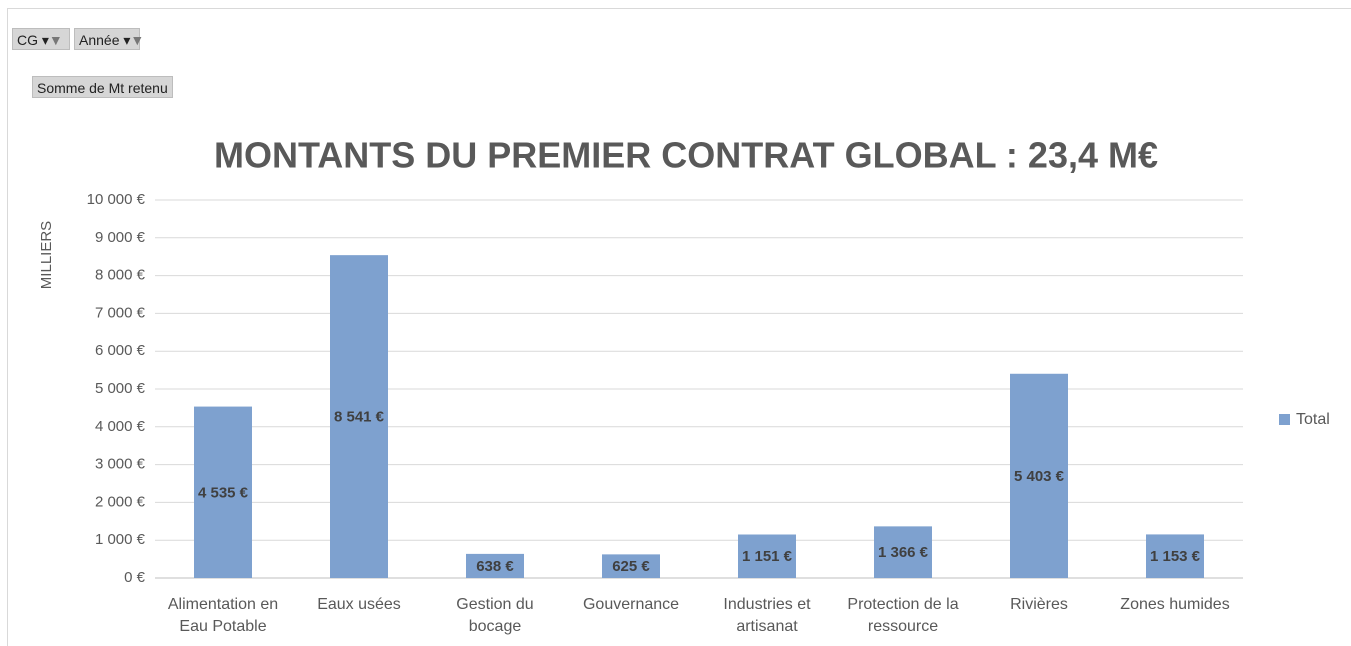 Image resolution: width=1351 pixels, height=646 pixels. Describe the element at coordinates (1175, 604) in the screenshot. I see `x-tick-label: Zones humides` at that location.